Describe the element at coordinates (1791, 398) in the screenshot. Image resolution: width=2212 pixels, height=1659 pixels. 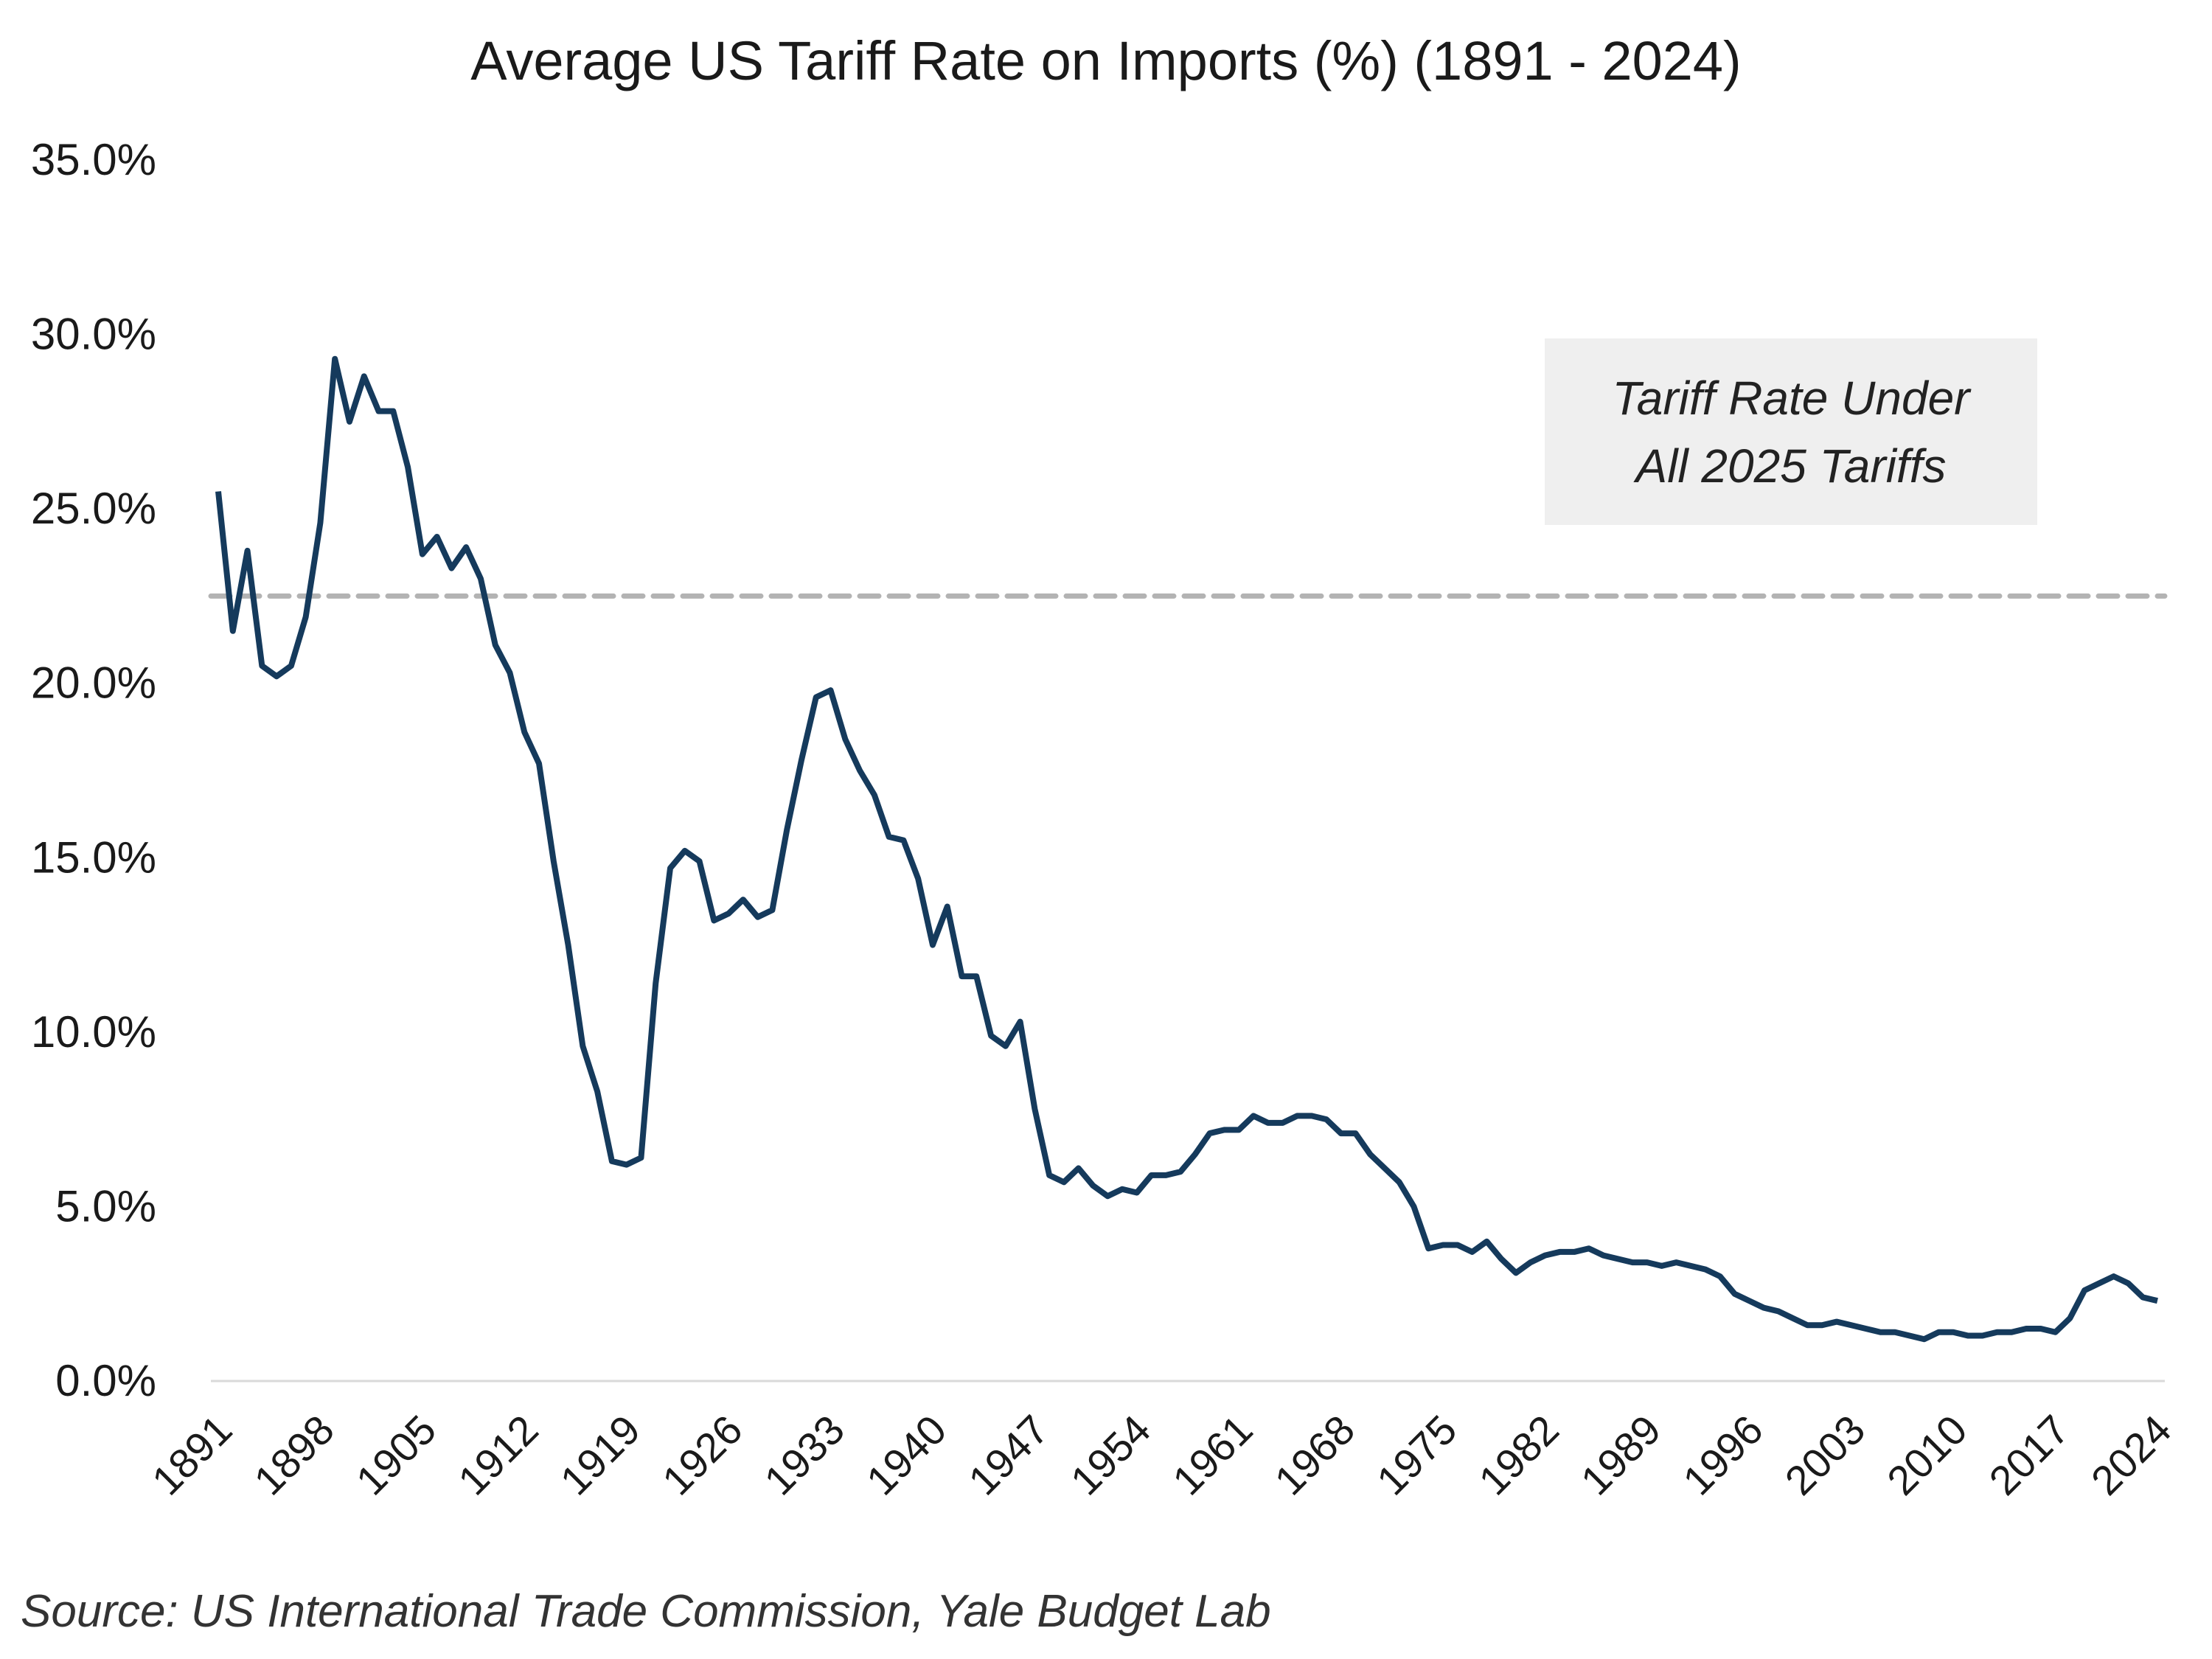
I see `annotation-line-1: Tariff Rate Under` at that location.